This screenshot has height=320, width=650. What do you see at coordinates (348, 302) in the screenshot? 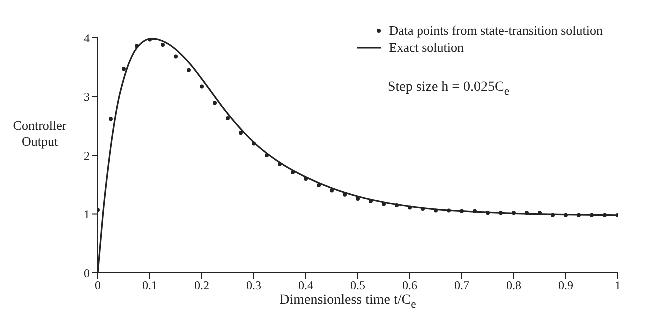
I see `x-axis-title: Dimensionless time t/C$_{e}$` at bounding box center [348, 302].